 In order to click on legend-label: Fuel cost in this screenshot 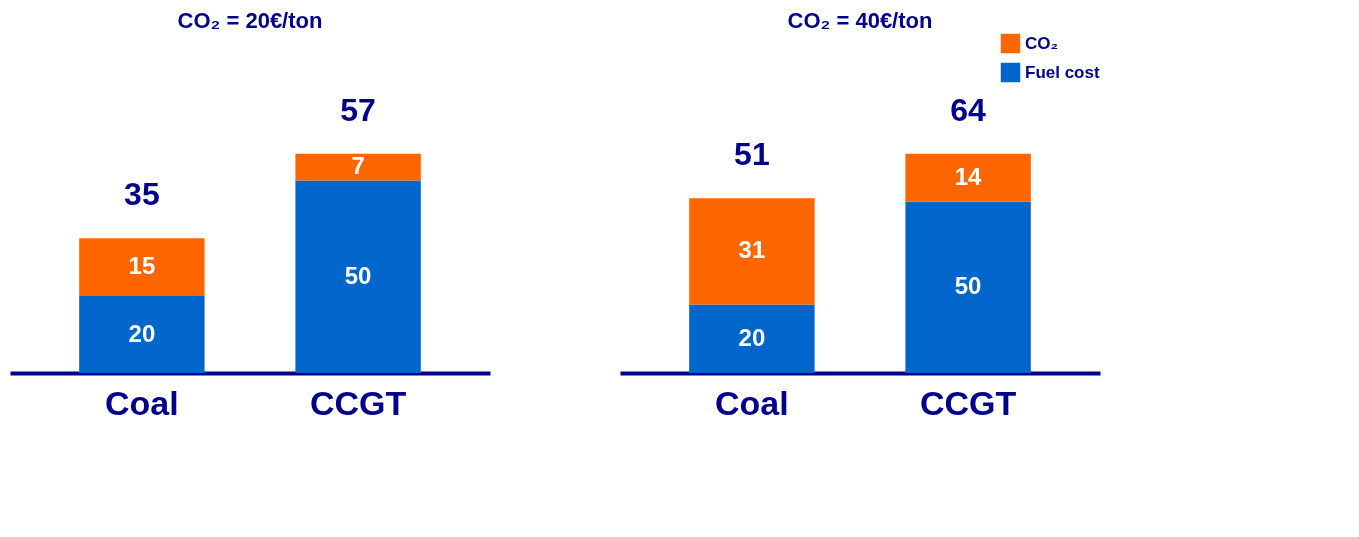, I will do `click(1062, 72)`.